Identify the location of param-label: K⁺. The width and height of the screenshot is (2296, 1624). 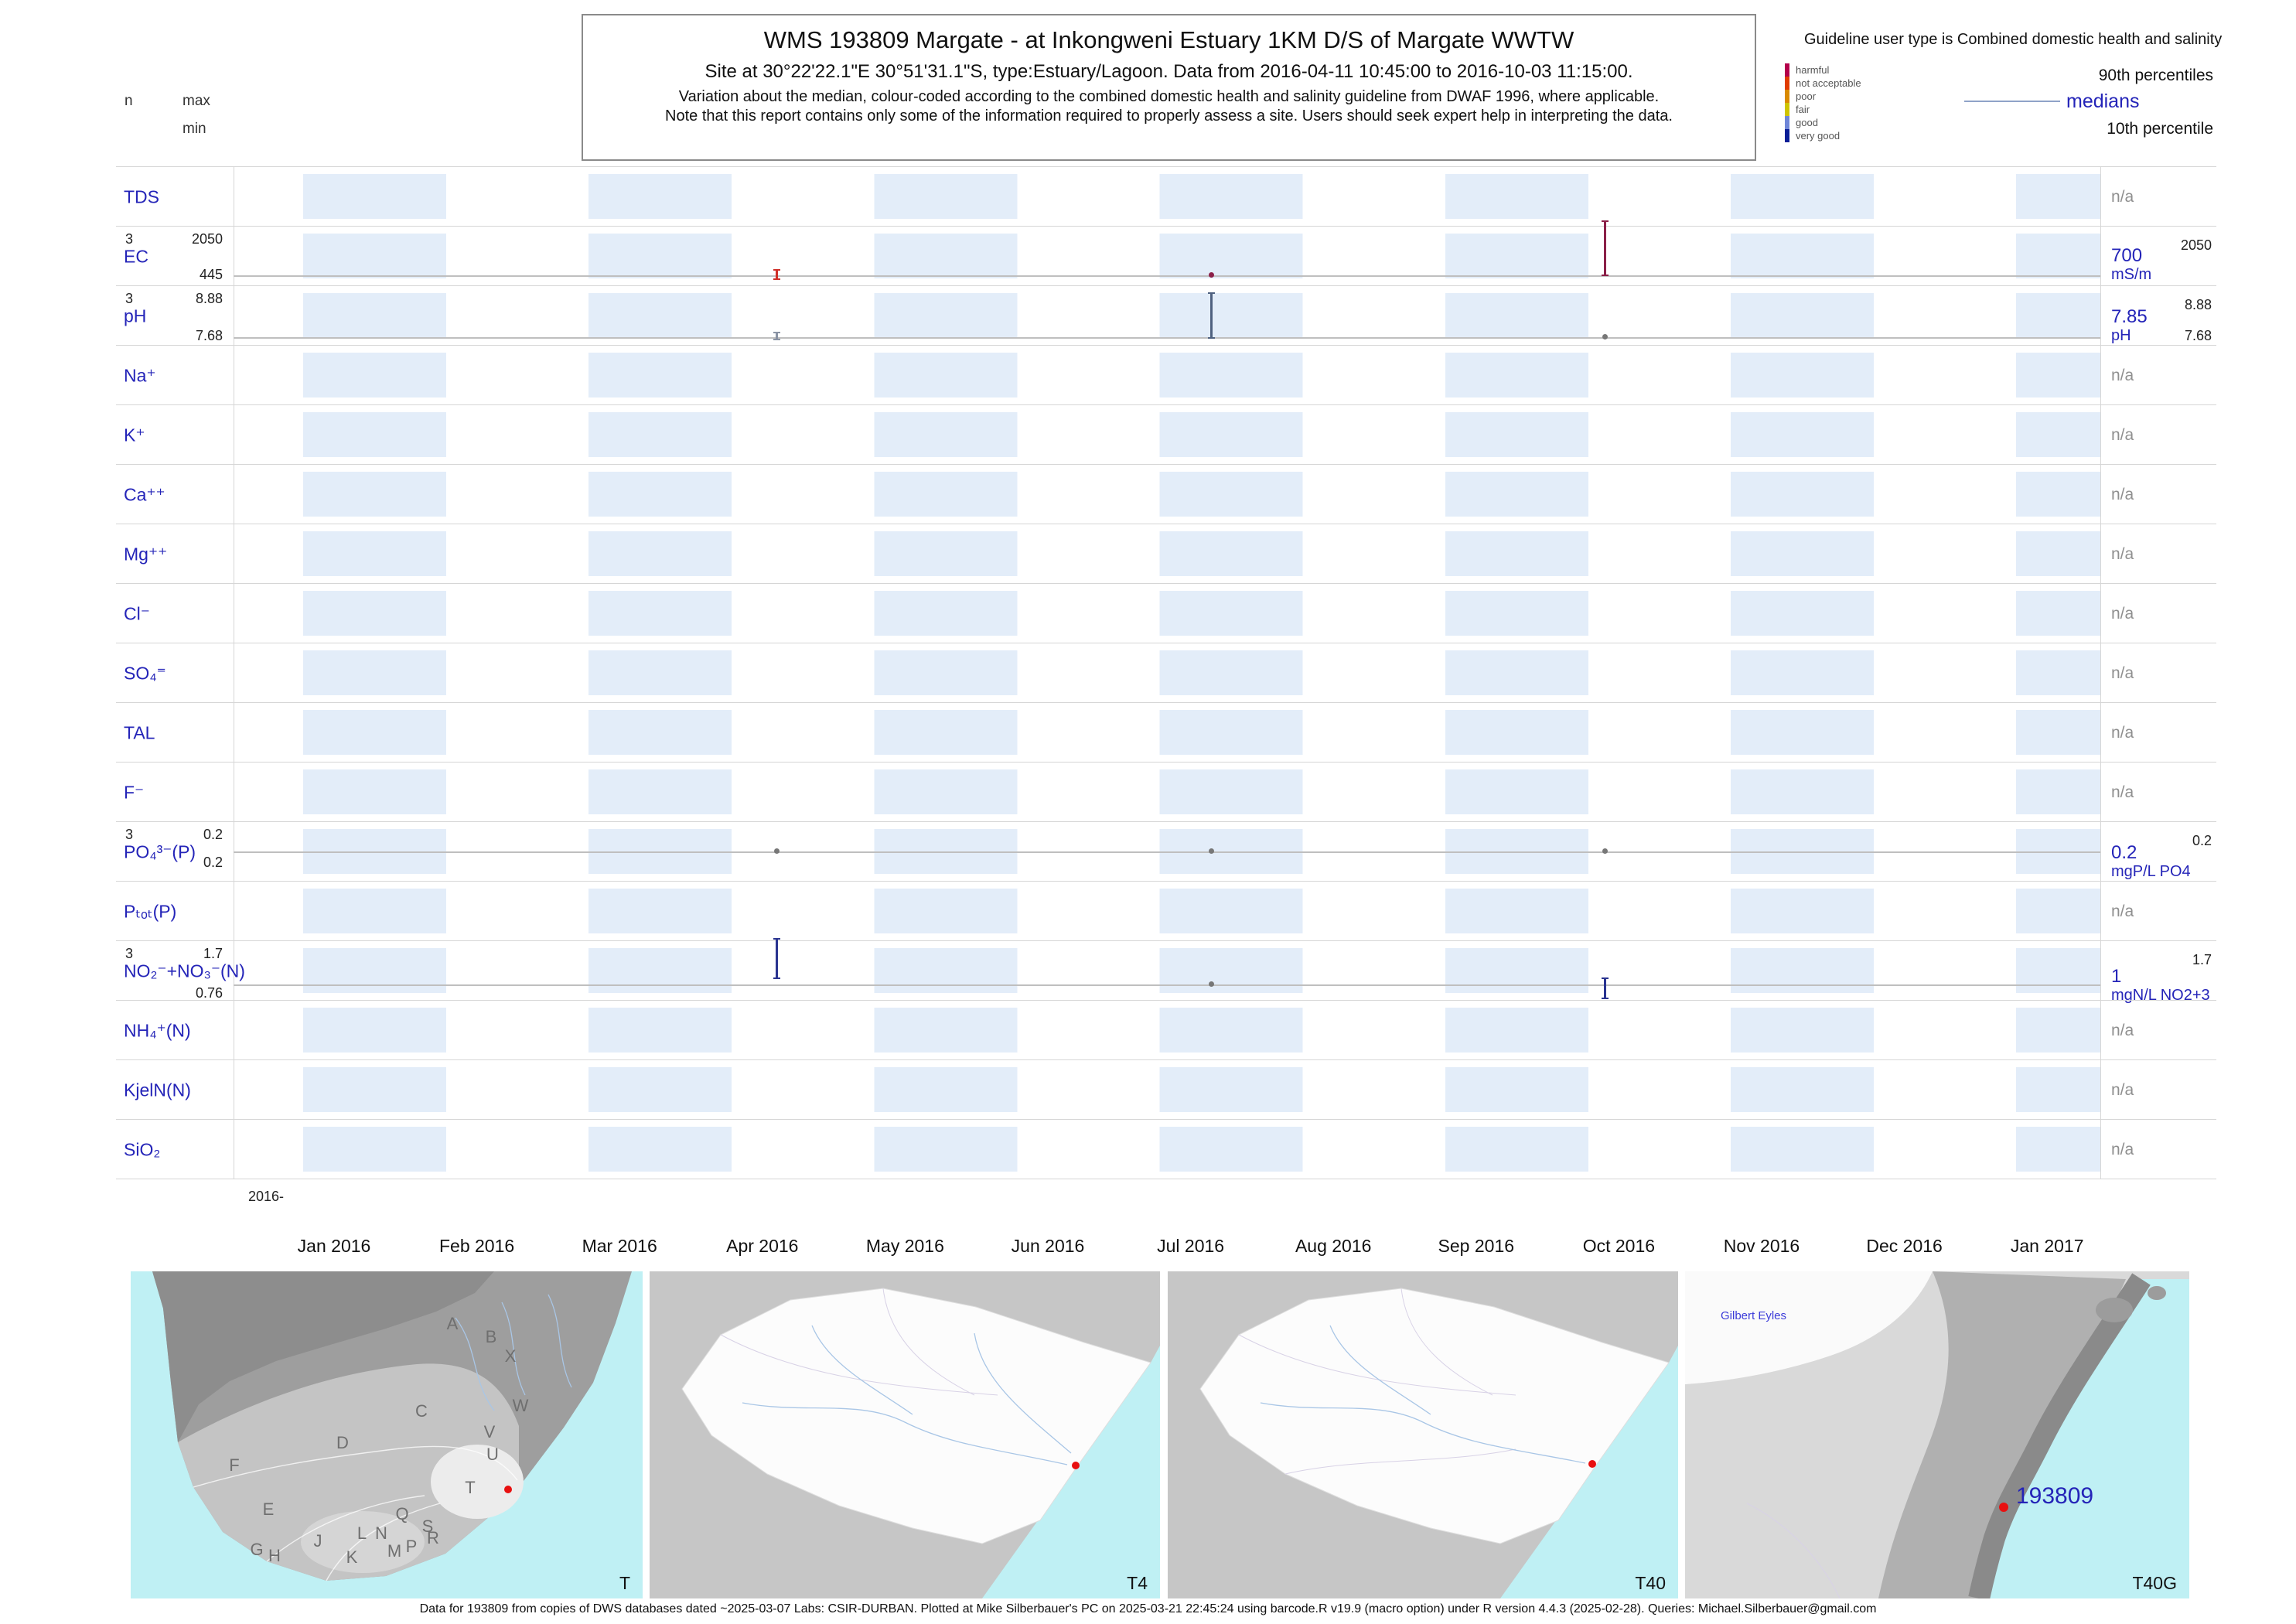
(134, 435).